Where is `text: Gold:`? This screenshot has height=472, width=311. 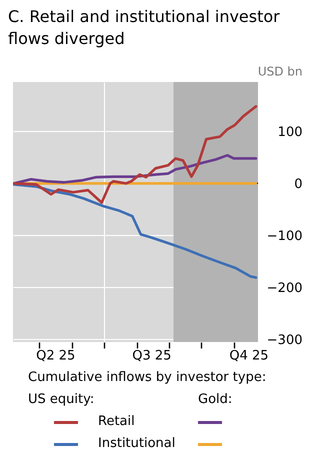
text: Gold: is located at coordinates (215, 400).